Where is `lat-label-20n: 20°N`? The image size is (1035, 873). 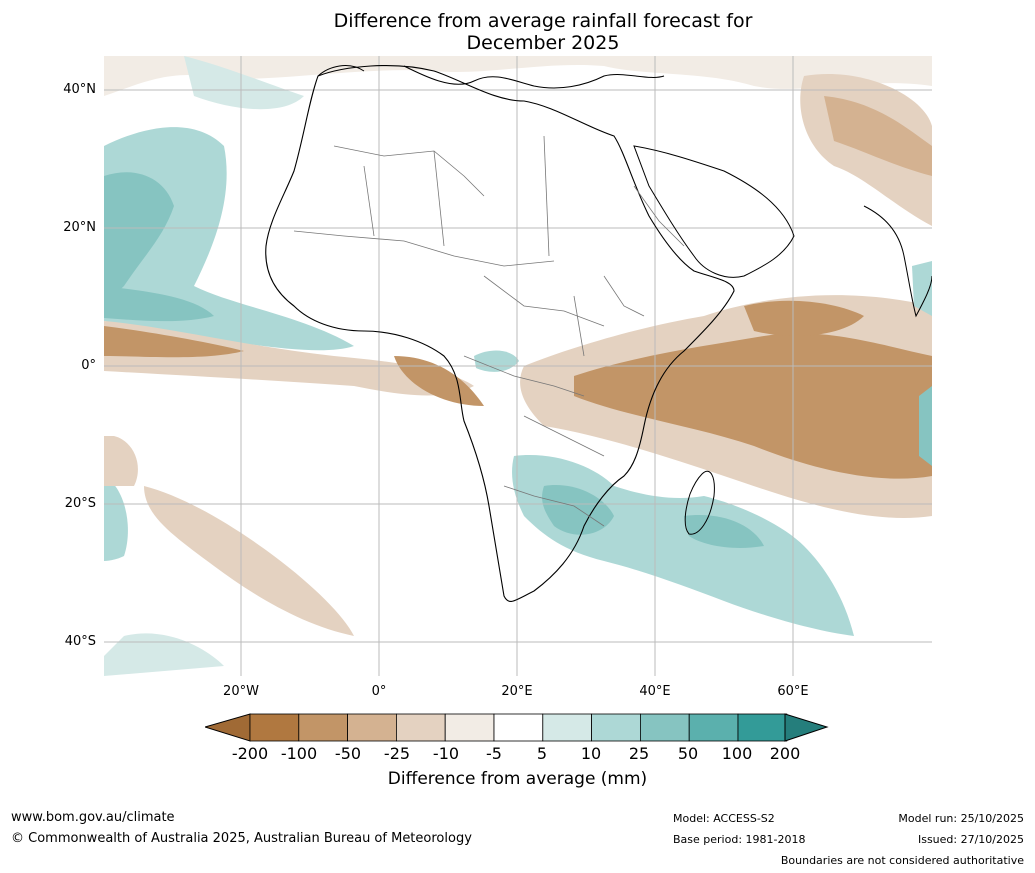 lat-label-20n: 20°N is located at coordinates (79, 227).